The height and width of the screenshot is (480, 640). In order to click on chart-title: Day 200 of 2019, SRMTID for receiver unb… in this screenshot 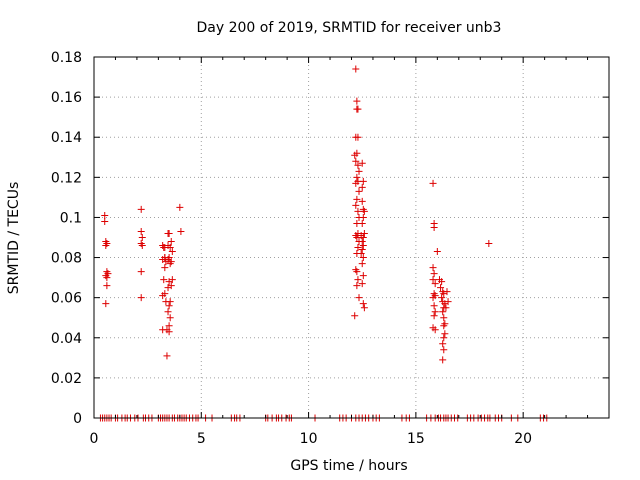, I will do `click(349, 28)`.